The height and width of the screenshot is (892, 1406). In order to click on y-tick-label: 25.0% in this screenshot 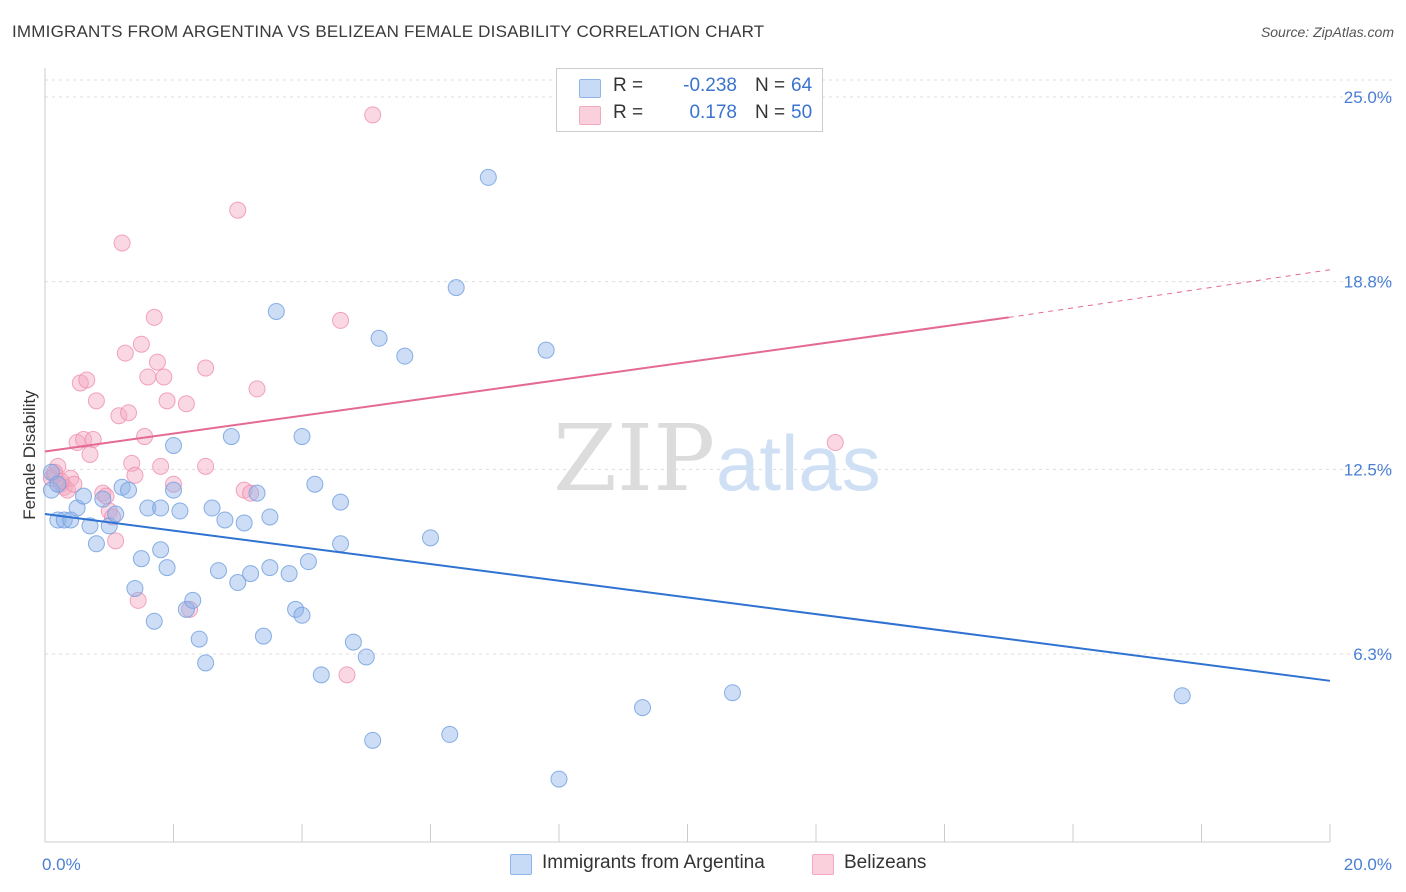, I will do `click(1368, 97)`.